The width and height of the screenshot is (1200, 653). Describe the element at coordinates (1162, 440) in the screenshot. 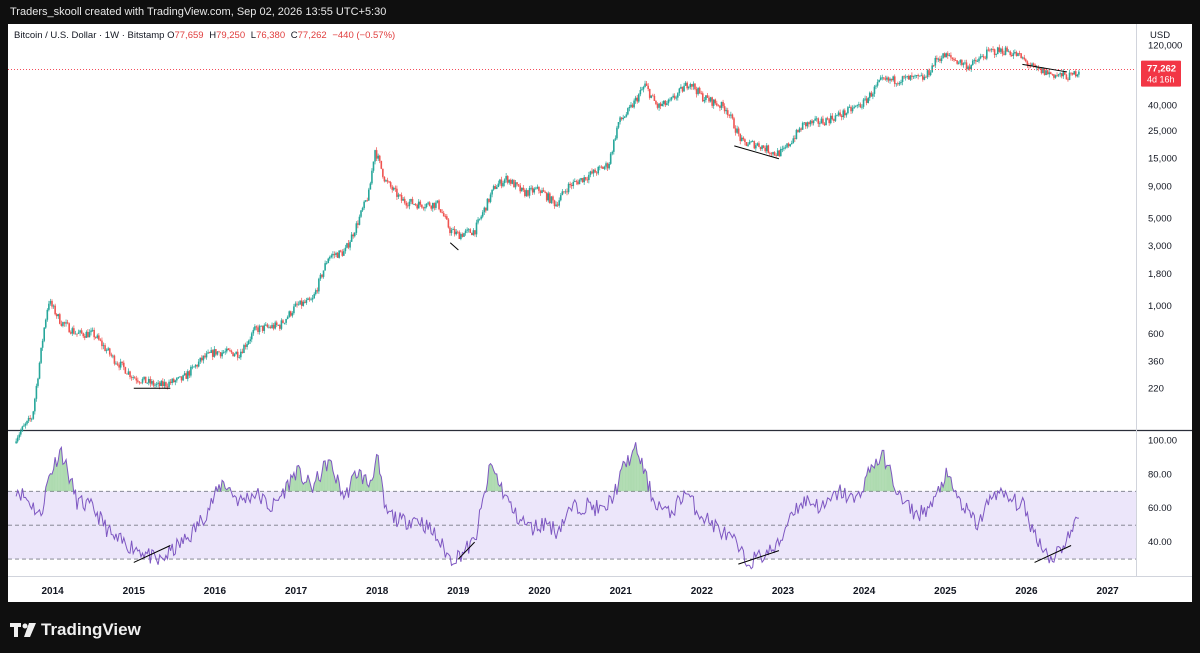

I see `rsi-axis-tick: 100.00` at that location.